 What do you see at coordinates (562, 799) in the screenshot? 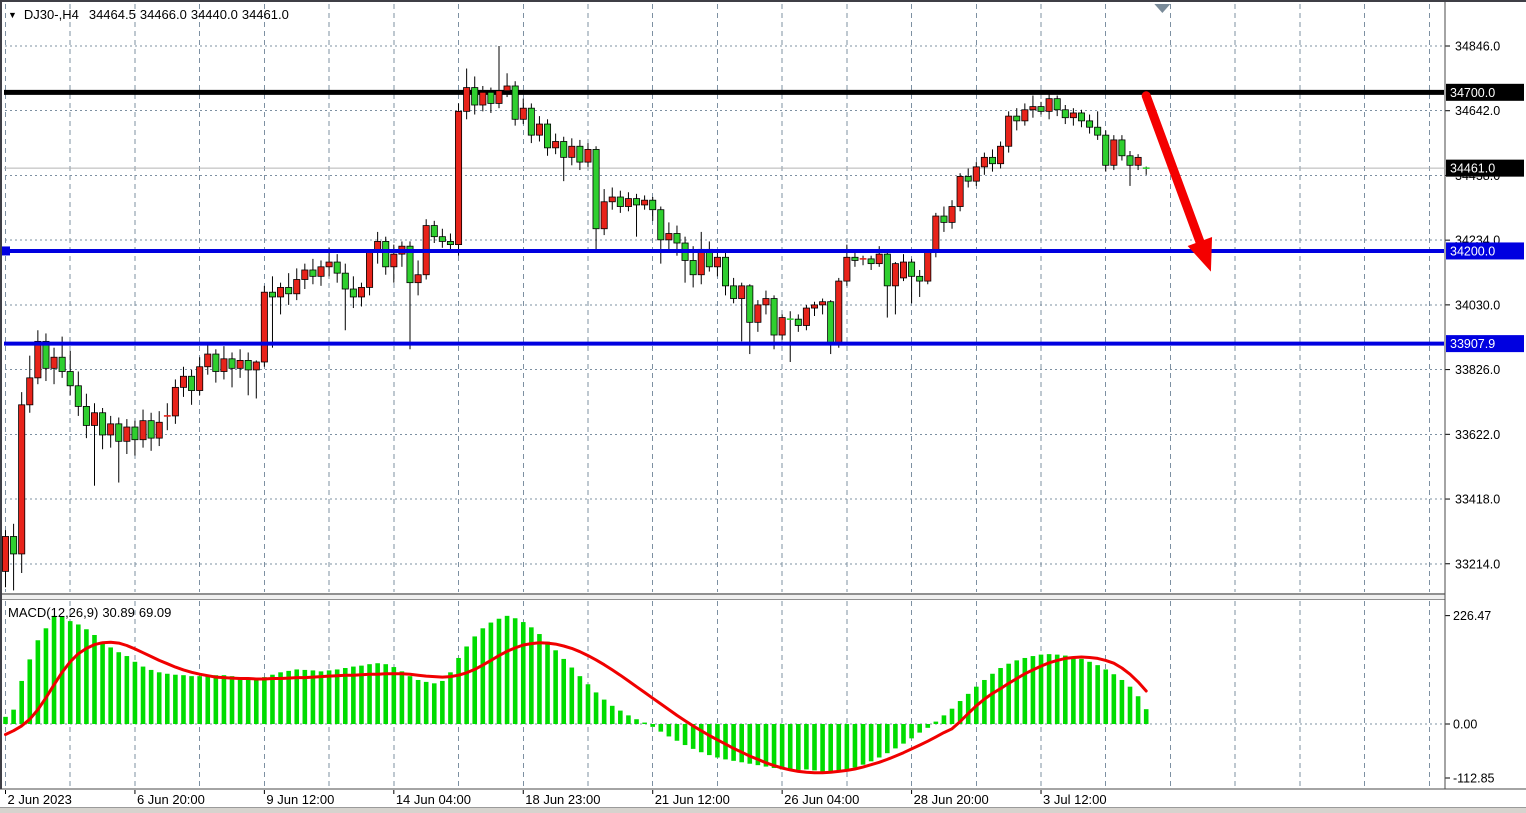
I see `svg-text: 18 Jun 23:00` at bounding box center [562, 799].